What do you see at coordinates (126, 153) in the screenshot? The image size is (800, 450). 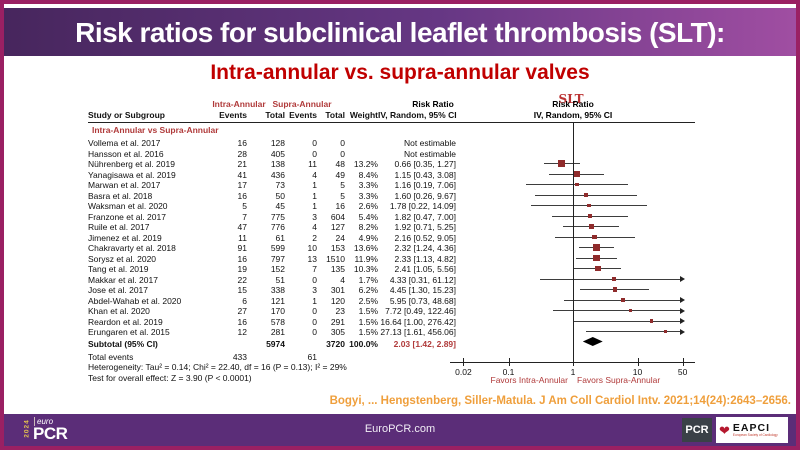 I see `cell-study: Hansson et al. 2016` at bounding box center [126, 153].